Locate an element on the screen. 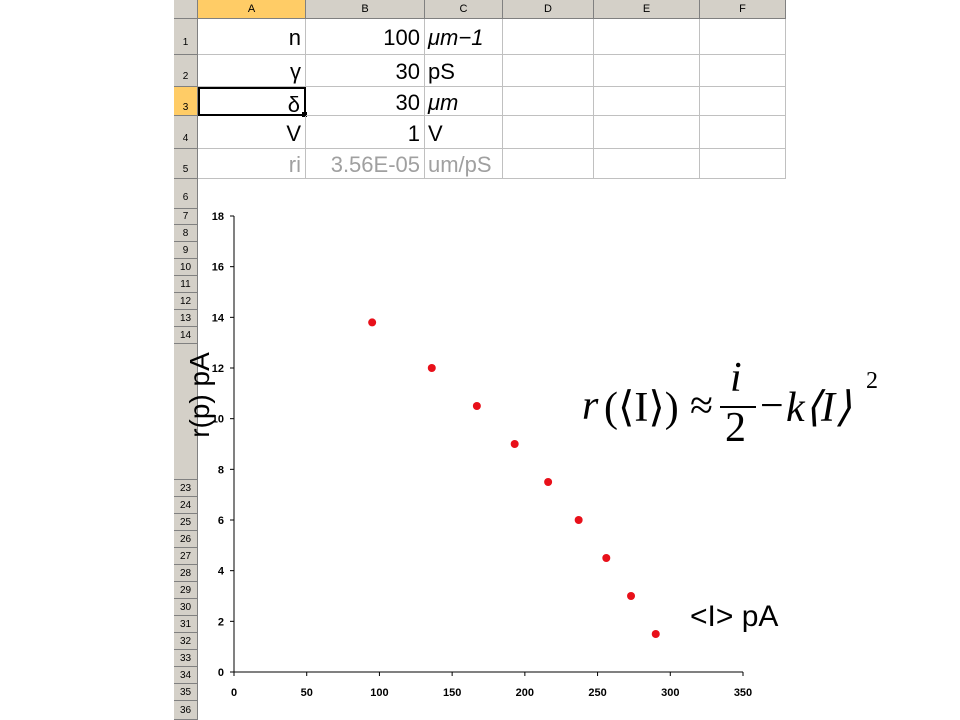 Image resolution: width=960 pixels, height=720 pixels. column-header-a: A is located at coordinates (252, 9).